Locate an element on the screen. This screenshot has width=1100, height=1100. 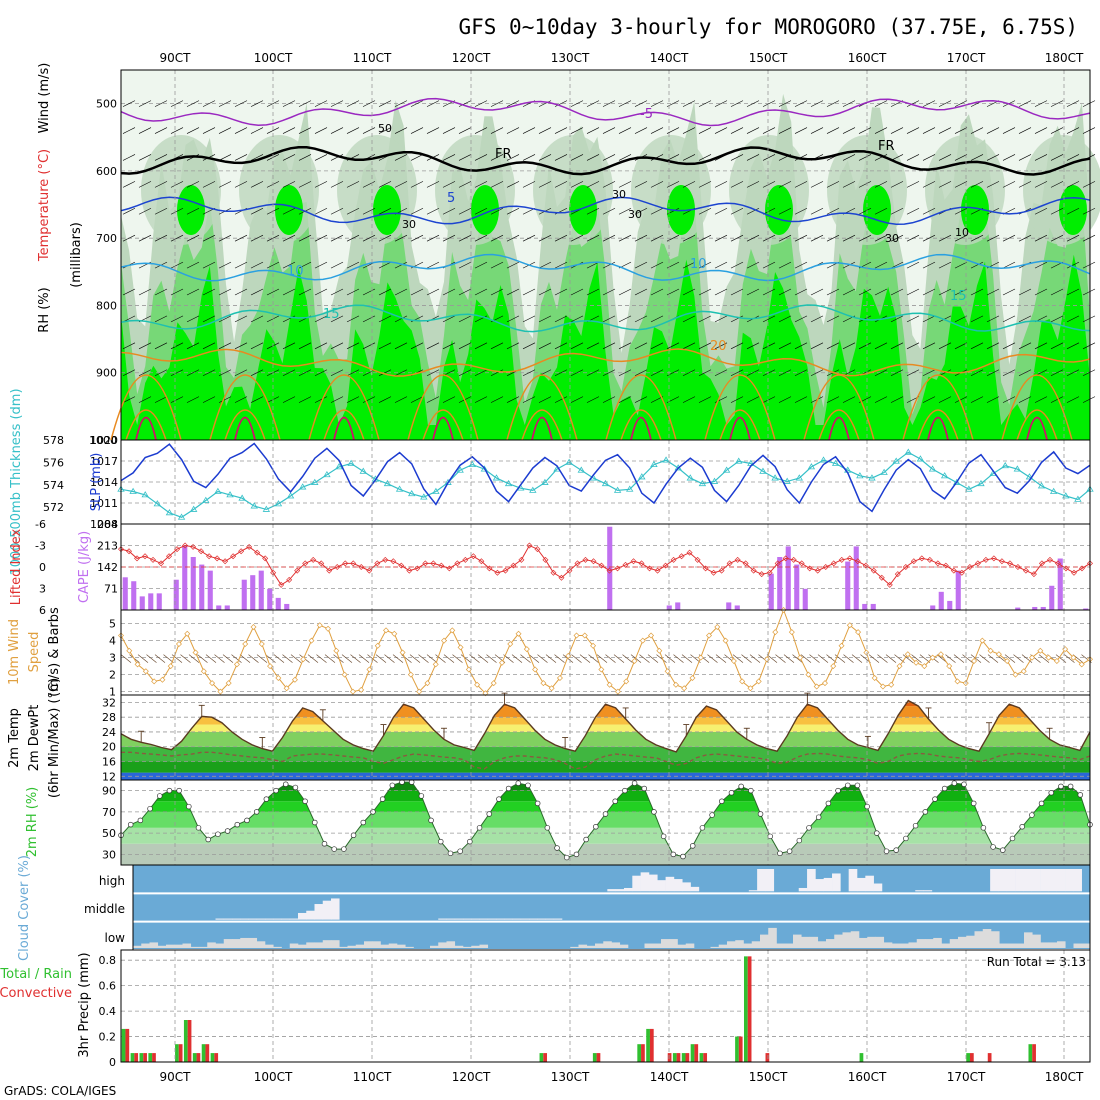
temp-axis-label: Temperature (°C) is located at coordinates (44, 205).